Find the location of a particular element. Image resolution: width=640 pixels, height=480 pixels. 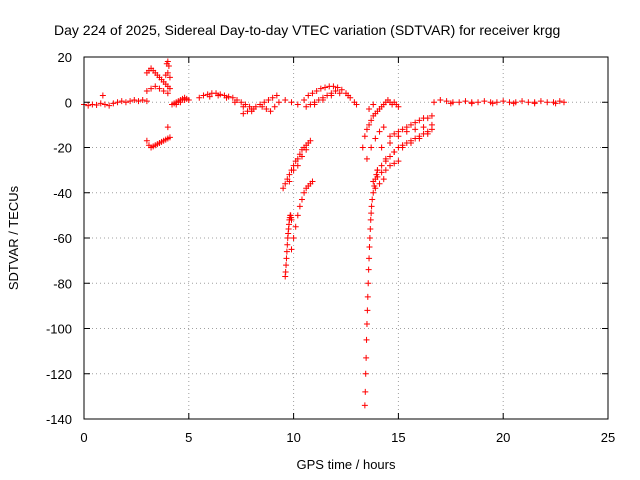

series-arc_13_14h_upper is located at coordinates (380, 123).